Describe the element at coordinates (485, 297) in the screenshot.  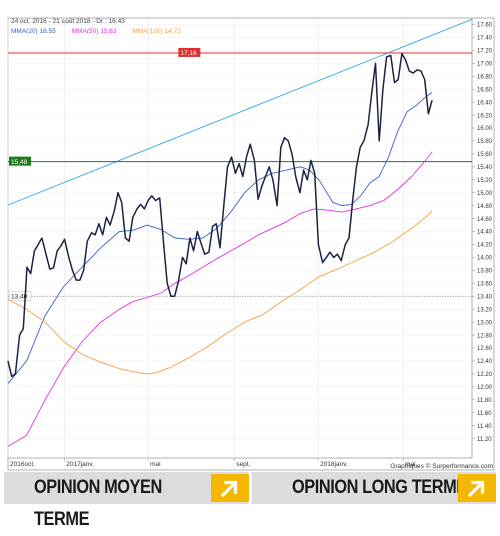
I see `y-tick-label: 13.40` at that location.